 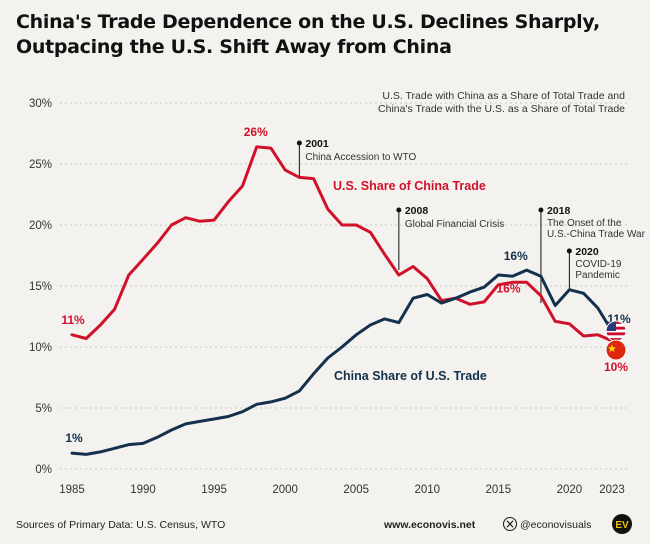 What do you see at coordinates (429, 525) in the screenshot?
I see `website-link: www.econovis.net` at bounding box center [429, 525].